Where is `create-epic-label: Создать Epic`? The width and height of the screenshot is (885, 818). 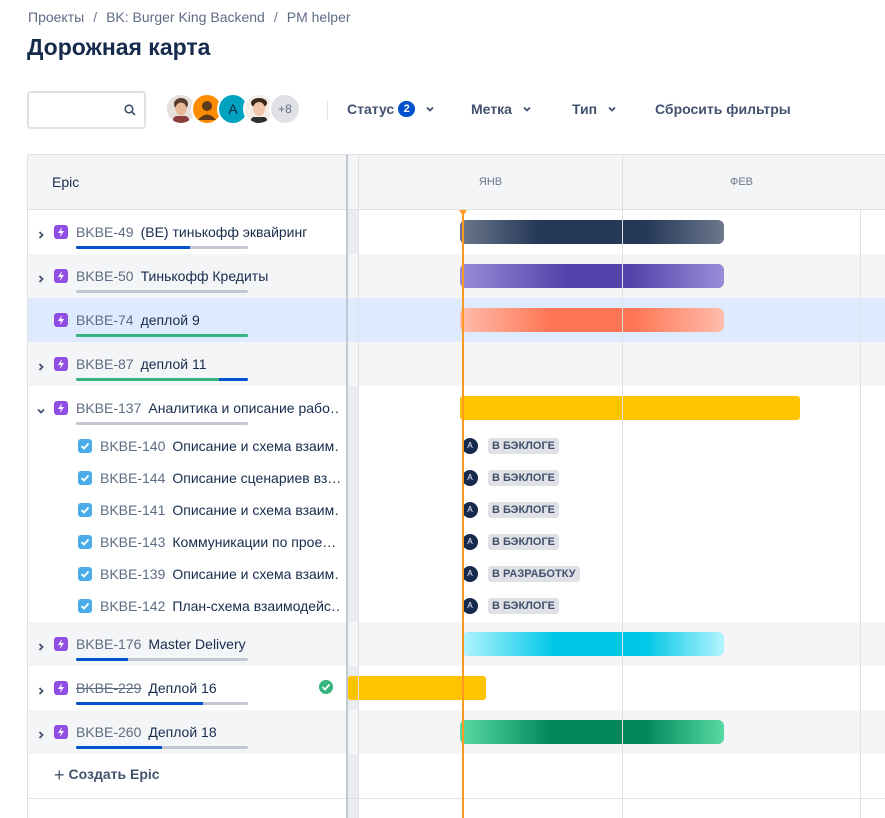 create-epic-label: Создать Epic is located at coordinates (114, 774).